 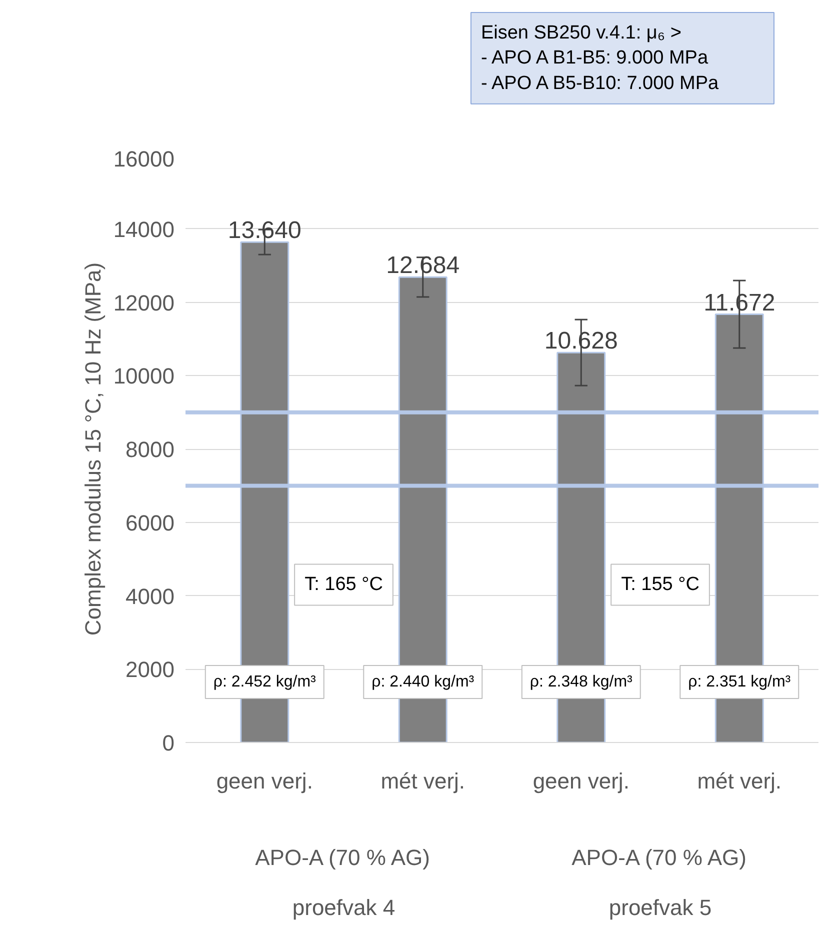 What do you see at coordinates (150, 596) in the screenshot?
I see `y-tick-label: 4000` at bounding box center [150, 596].